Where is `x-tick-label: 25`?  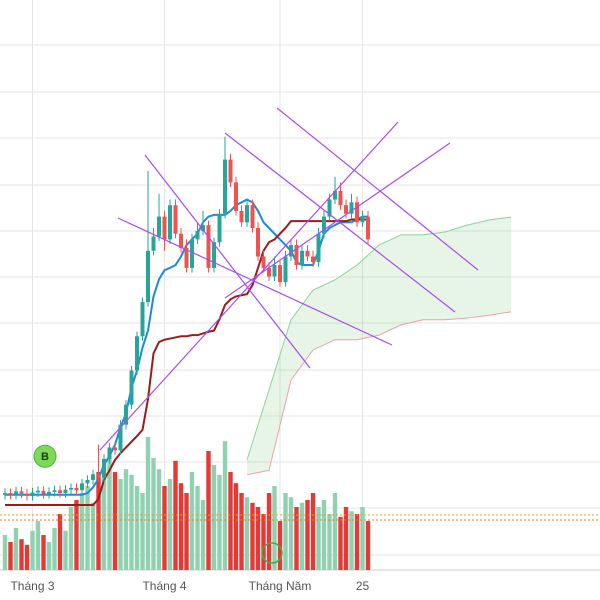 x-tick-label: 25 is located at coordinates (363, 586).